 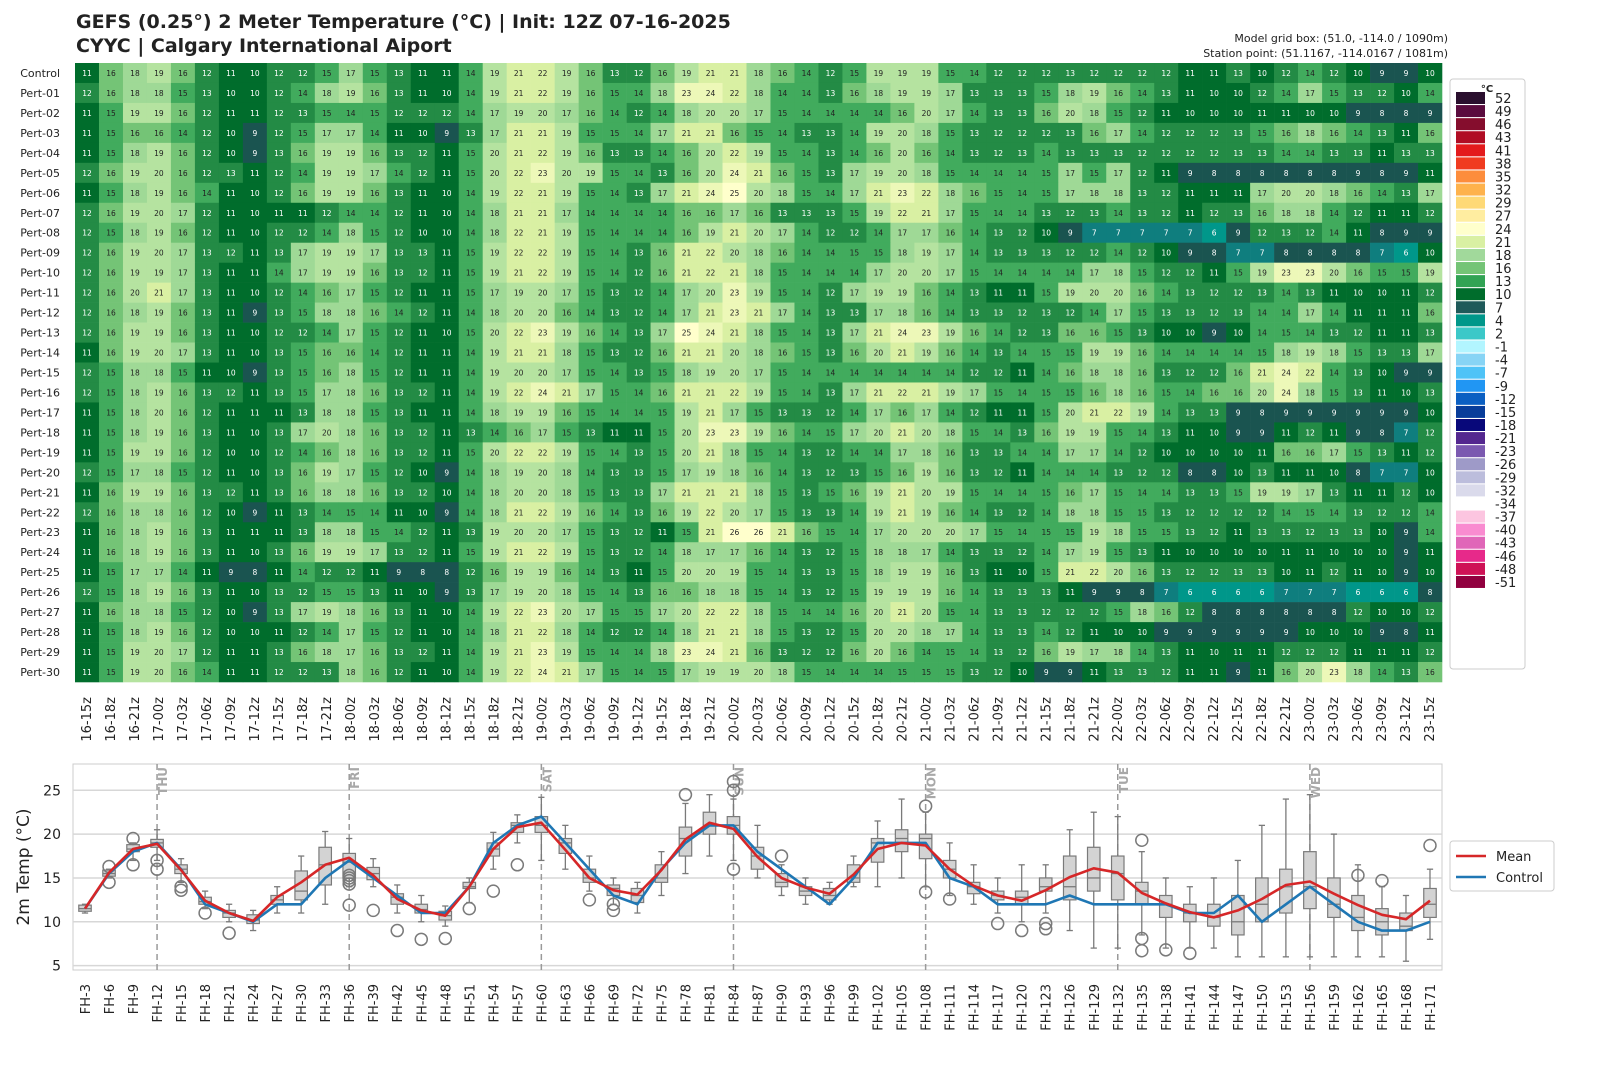 What do you see at coordinates (1310, 133) in the screenshot?
I see `heatmap-cell-value: 18` at bounding box center [1310, 133].